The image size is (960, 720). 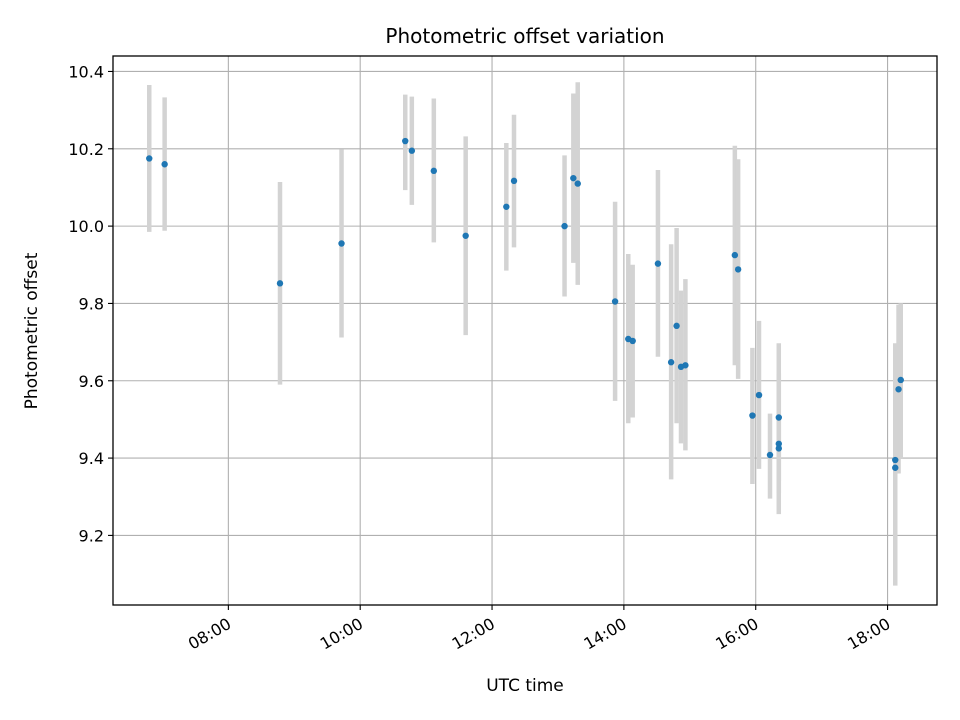 What do you see at coordinates (91, 458) in the screenshot?
I see `y-tick-label: 9.4` at bounding box center [91, 458].